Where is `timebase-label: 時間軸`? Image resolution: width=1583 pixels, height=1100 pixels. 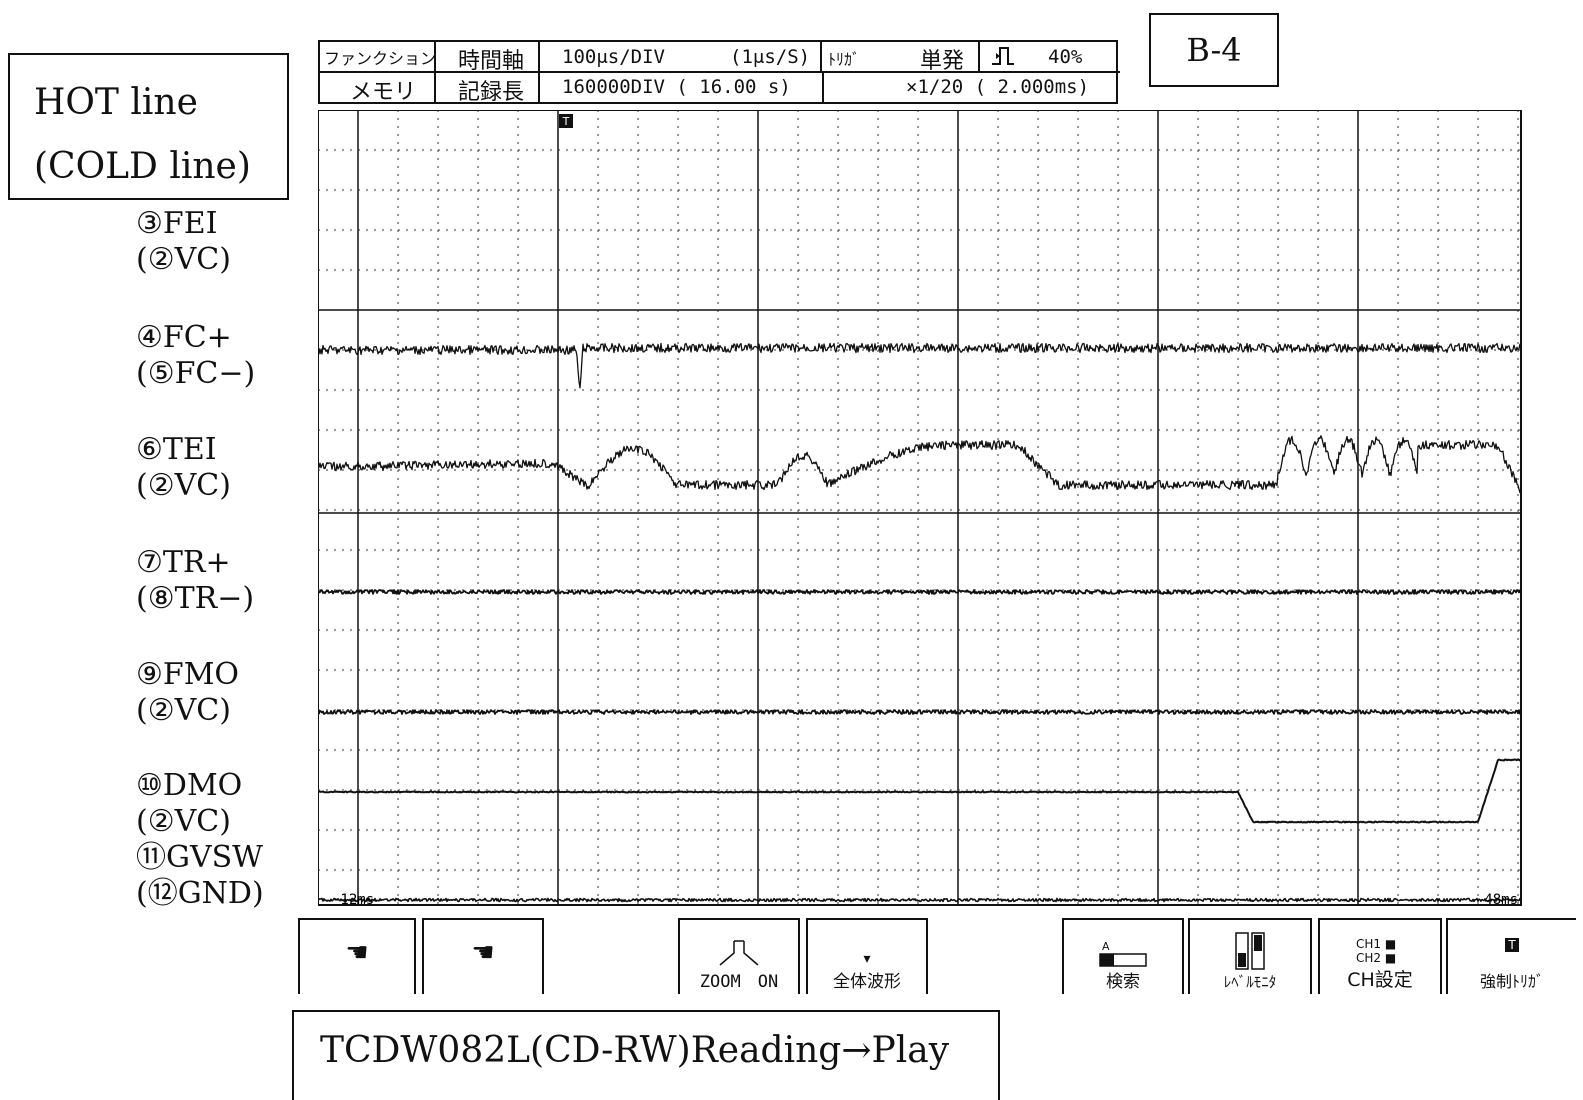 timebase-label: 時間軸 is located at coordinates (491, 61).